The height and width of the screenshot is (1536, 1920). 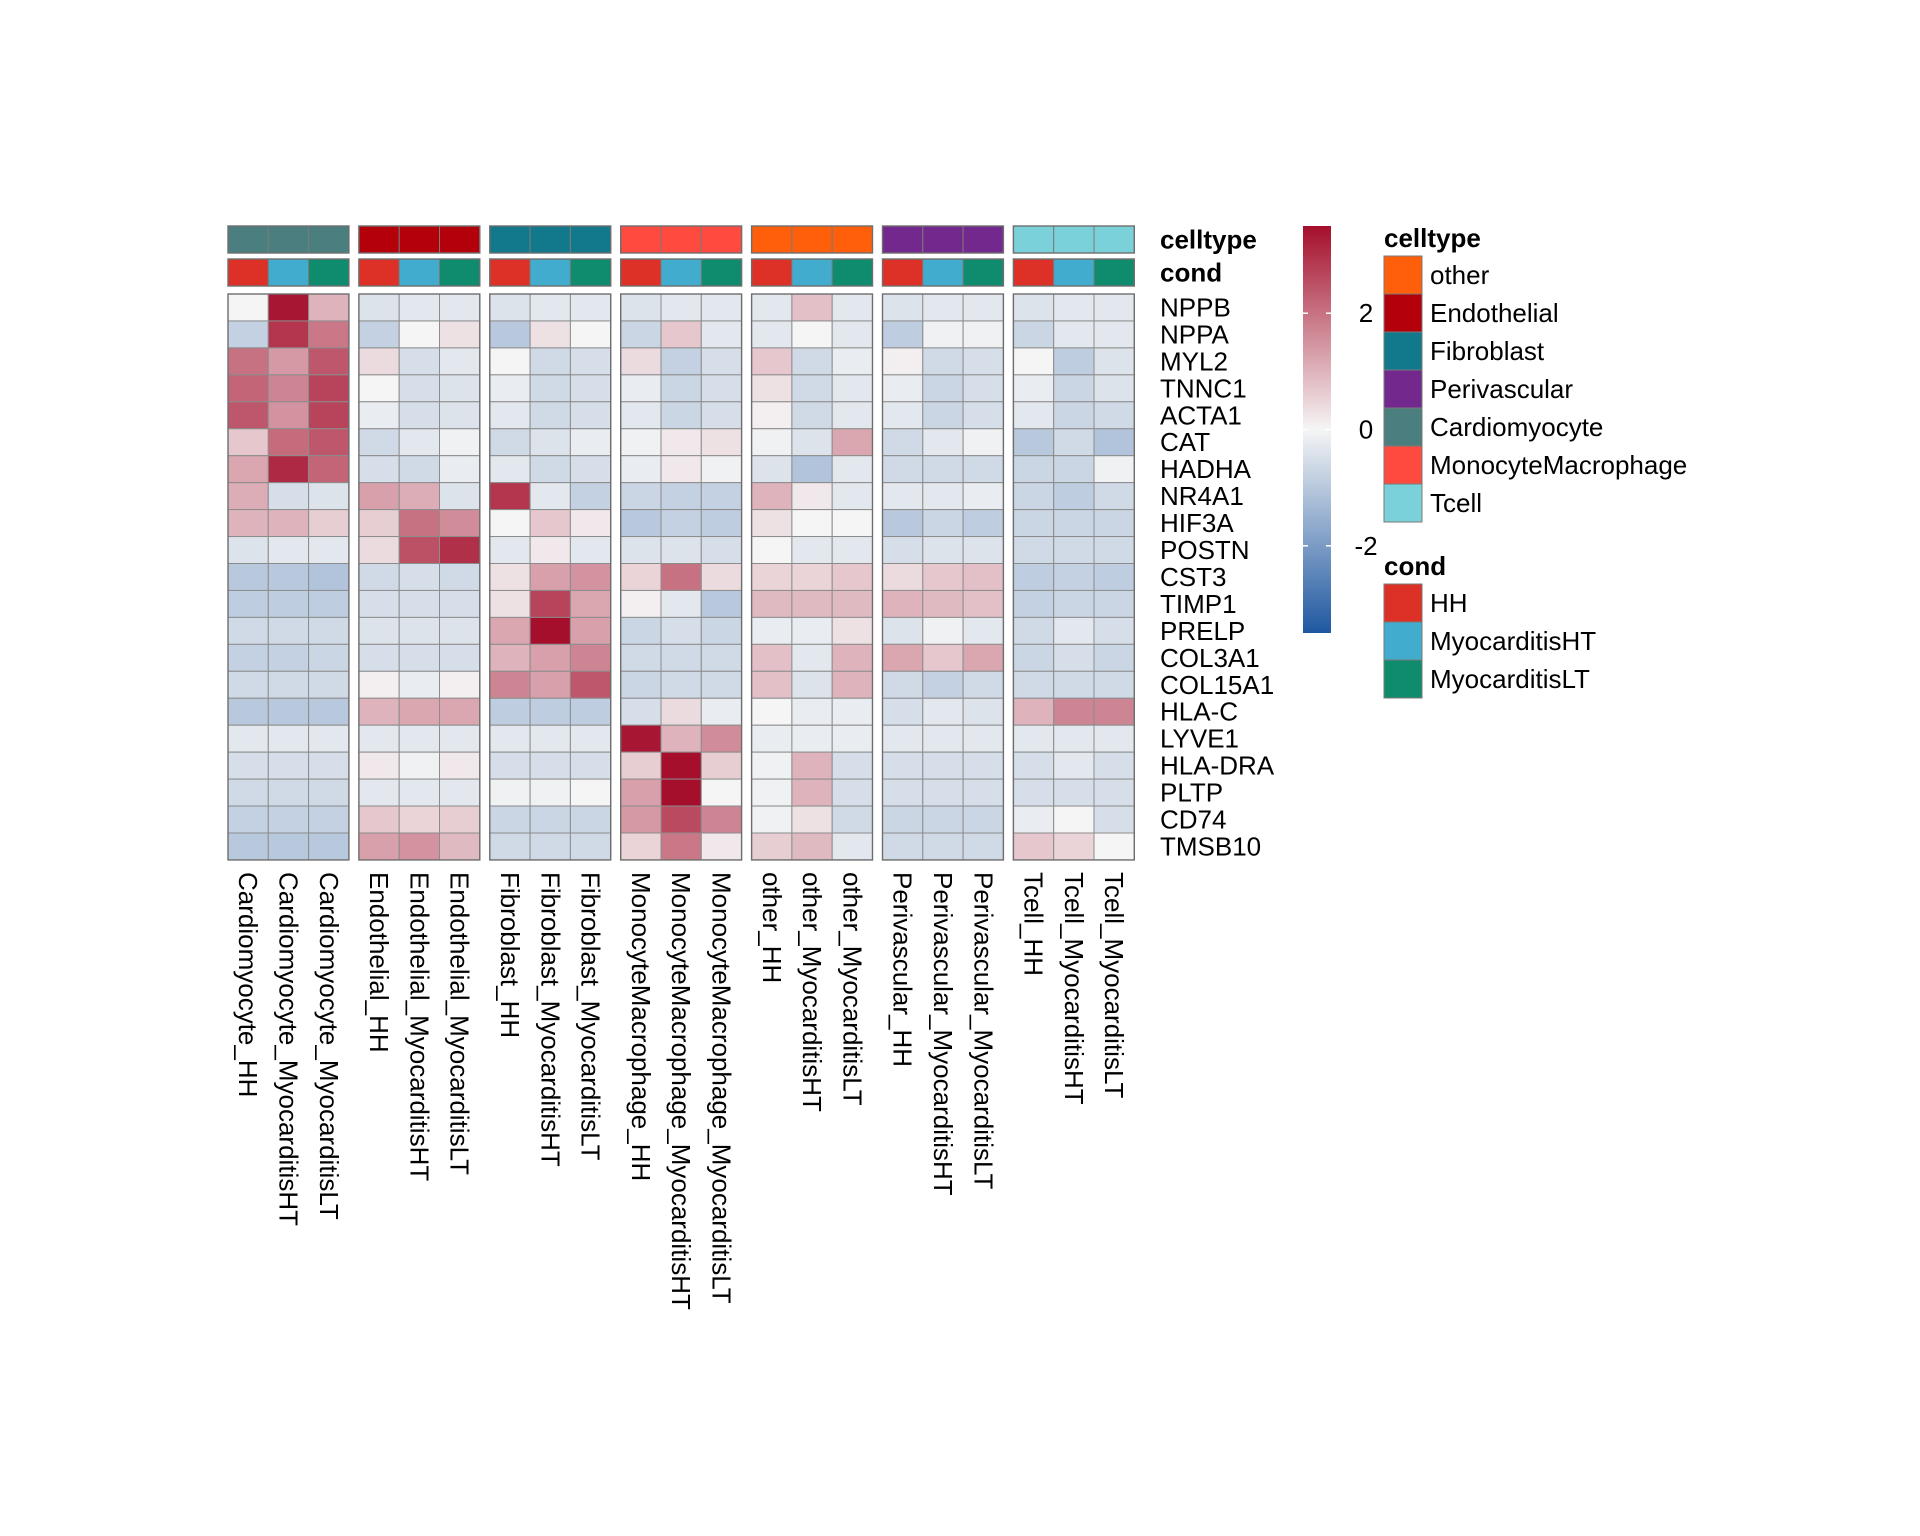 I want to click on row-label: HLA-C, so click(x=1199, y=712).